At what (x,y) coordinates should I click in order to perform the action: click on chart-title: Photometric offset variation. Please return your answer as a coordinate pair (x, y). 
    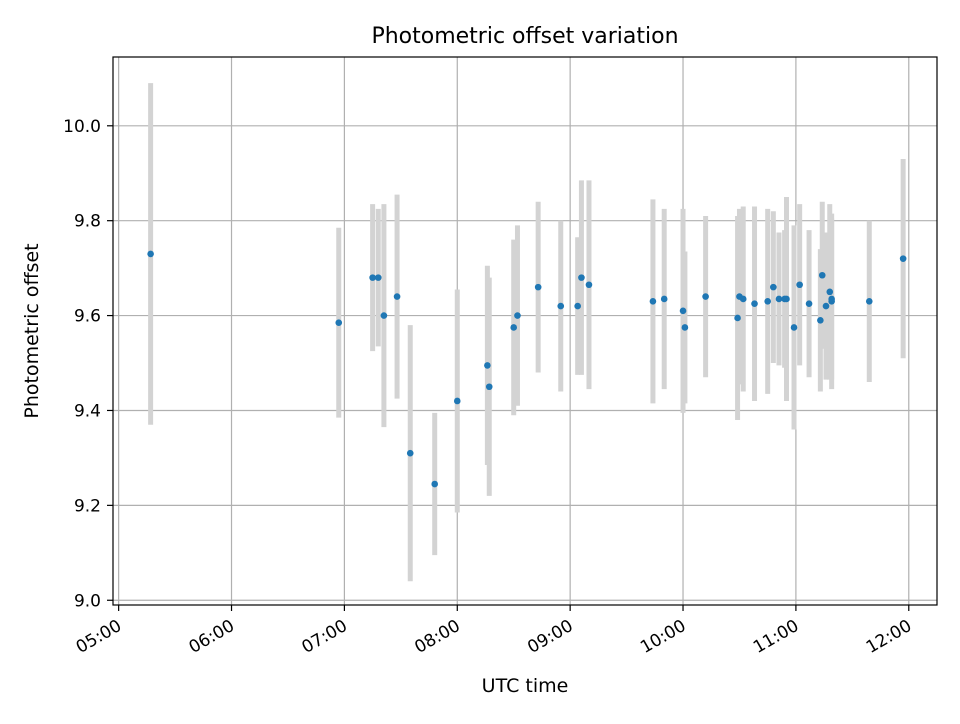
    Looking at the image, I should click on (524, 36).